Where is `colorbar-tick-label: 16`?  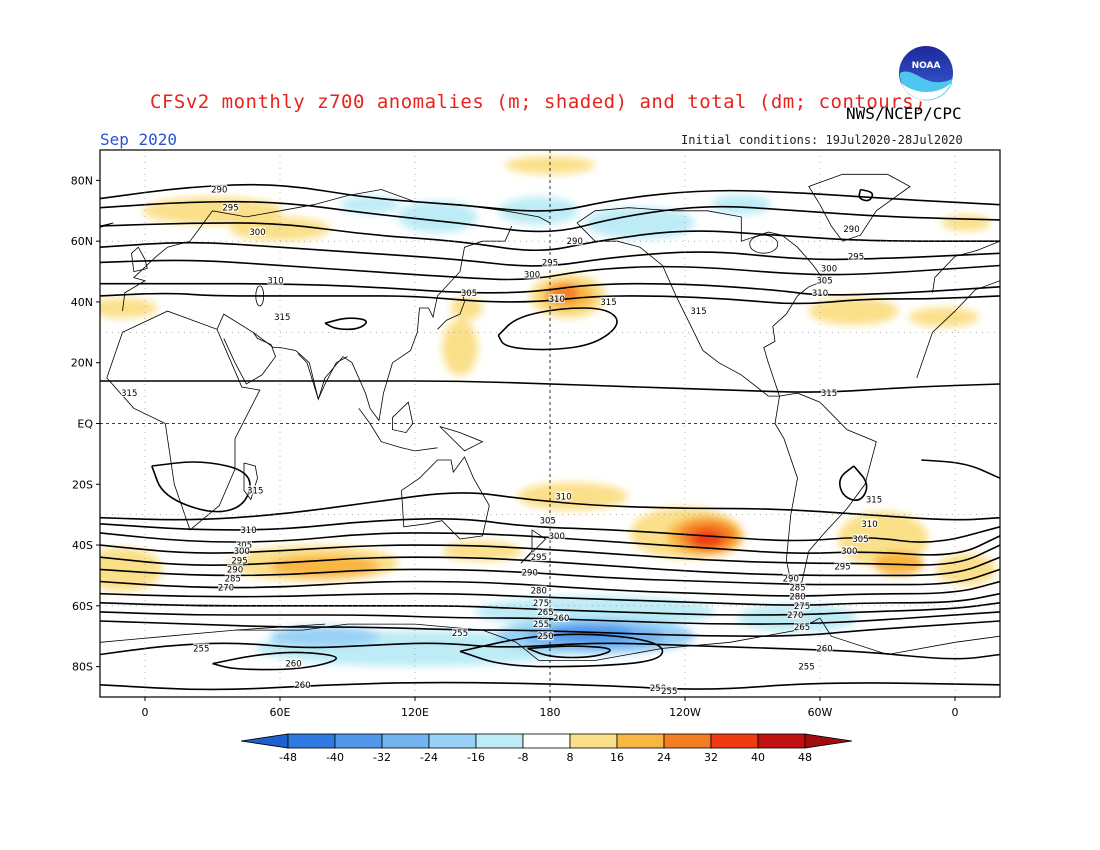
colorbar-tick-label: 16 is located at coordinates (617, 757).